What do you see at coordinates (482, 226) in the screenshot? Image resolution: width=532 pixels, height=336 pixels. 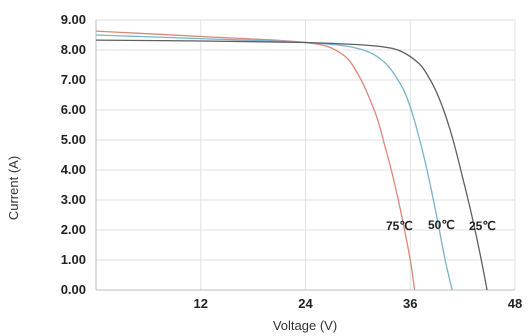 I see `series-label-2: 25℃` at bounding box center [482, 226].